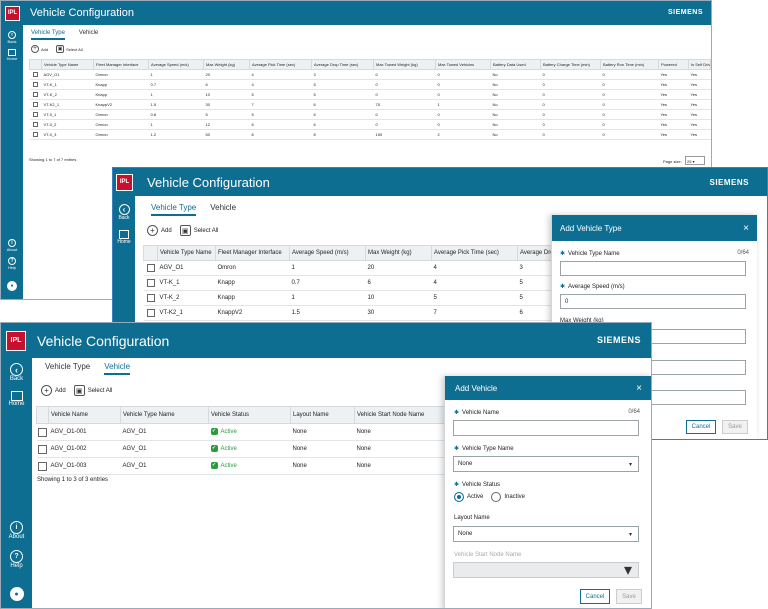 The image size is (768, 609). I want to click on table-row: VT-K2_1 KnappV2 1.5 30 7 6 75 1 No 0 0 Yes Yes, so click(370, 104).